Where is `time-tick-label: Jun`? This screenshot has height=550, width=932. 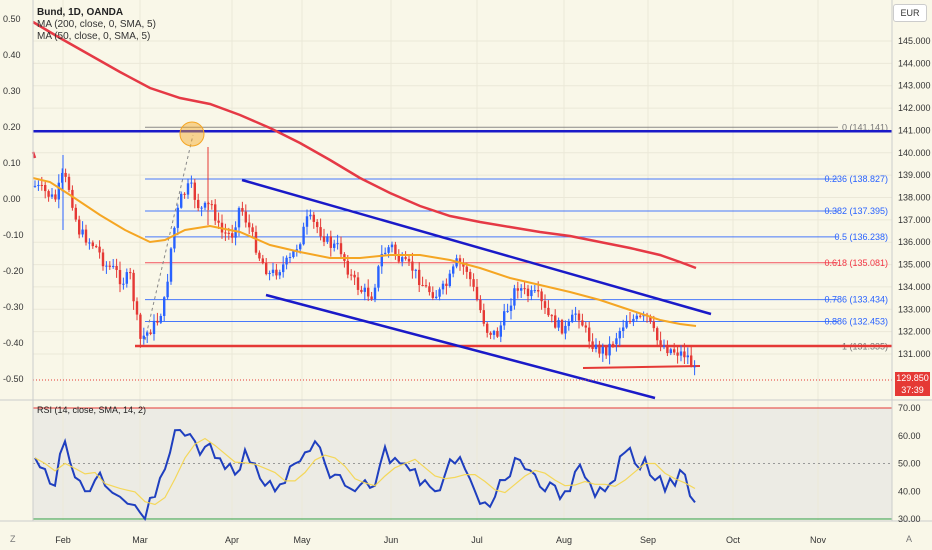 time-tick-label: Jun is located at coordinates (391, 540).